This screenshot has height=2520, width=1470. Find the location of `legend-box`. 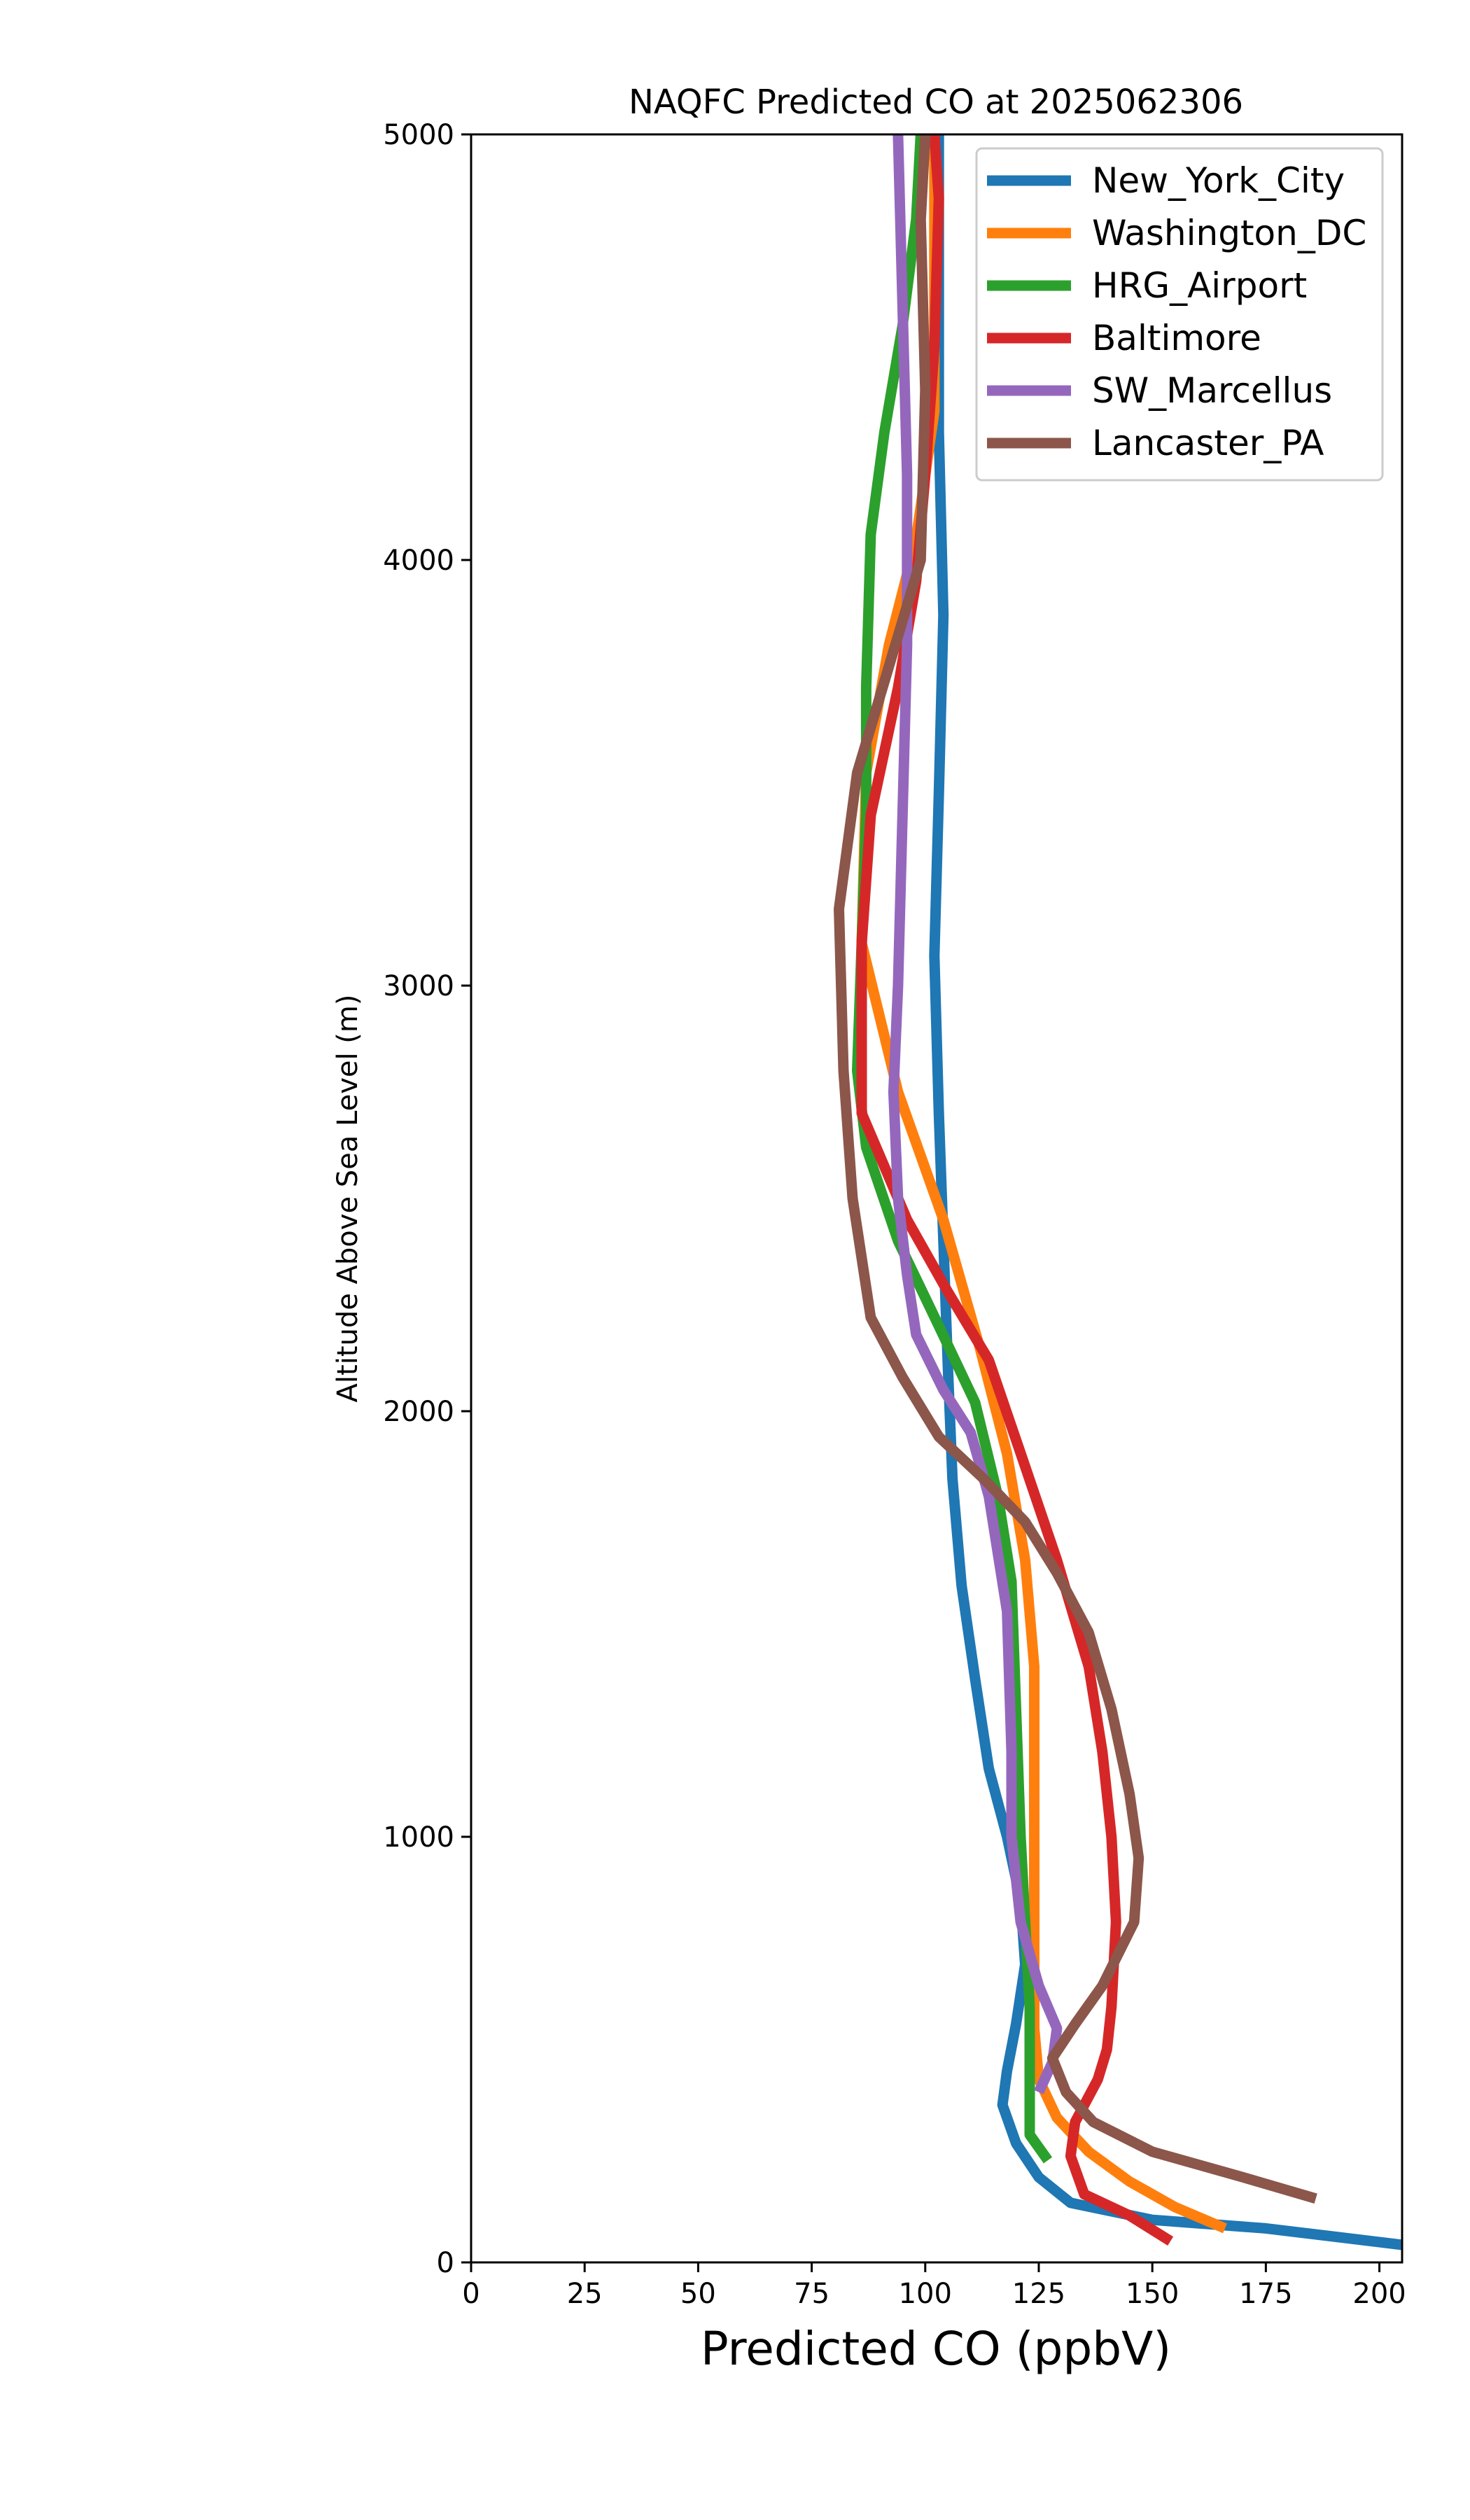

legend-box is located at coordinates (1179, 314).